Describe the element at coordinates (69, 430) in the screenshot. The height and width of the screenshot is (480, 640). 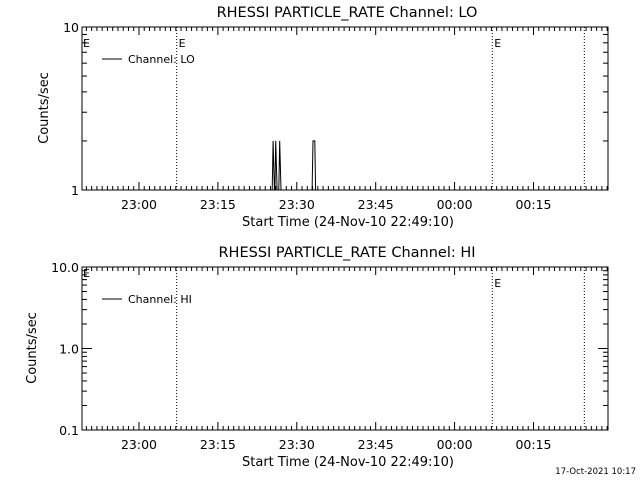
I see `y-tick-label: 0.1` at that location.